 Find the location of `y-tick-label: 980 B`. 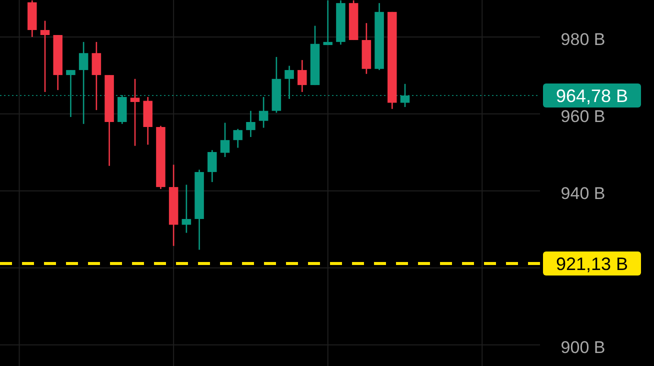

y-tick-label: 980 B is located at coordinates (583, 39).